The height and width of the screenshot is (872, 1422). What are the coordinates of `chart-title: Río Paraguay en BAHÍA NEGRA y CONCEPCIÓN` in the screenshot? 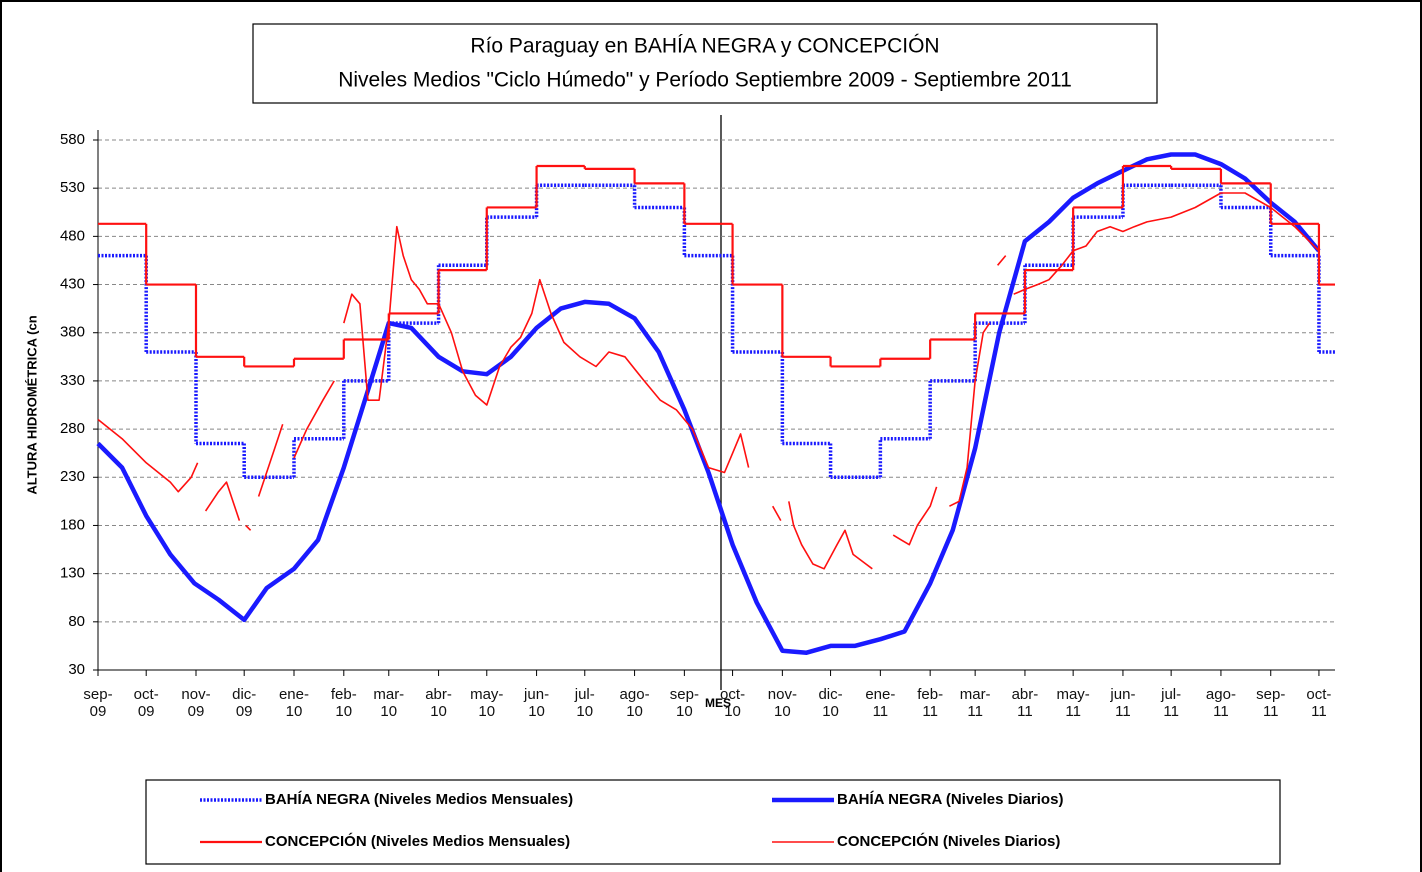 It's located at (704, 46).